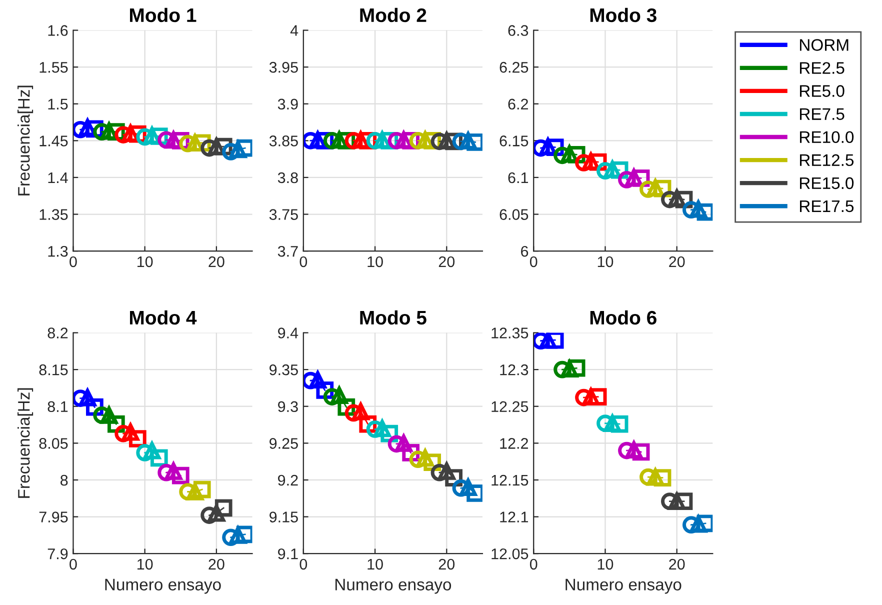 The image size is (882, 605). What do you see at coordinates (824, 45) in the screenshot?
I see `legend-label: NORM` at bounding box center [824, 45].